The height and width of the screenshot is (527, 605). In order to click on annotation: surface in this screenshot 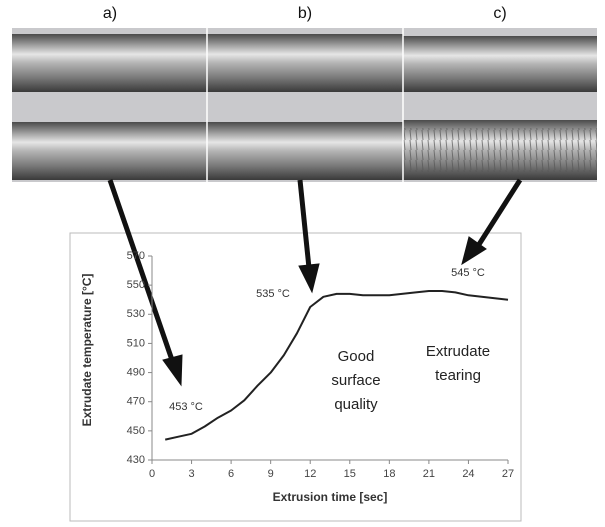, I will do `click(355, 380)`.